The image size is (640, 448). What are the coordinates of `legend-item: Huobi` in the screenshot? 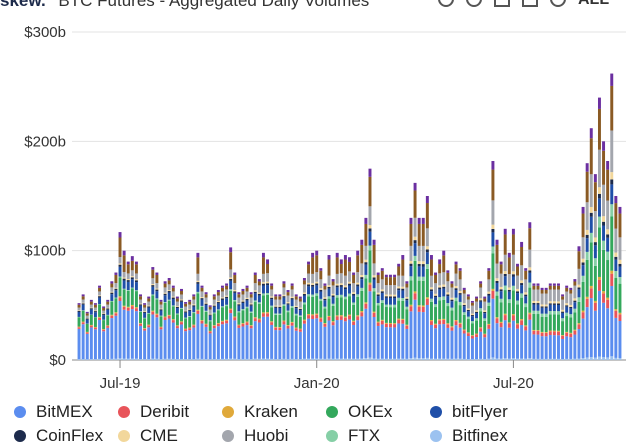 It's located at (274, 436).